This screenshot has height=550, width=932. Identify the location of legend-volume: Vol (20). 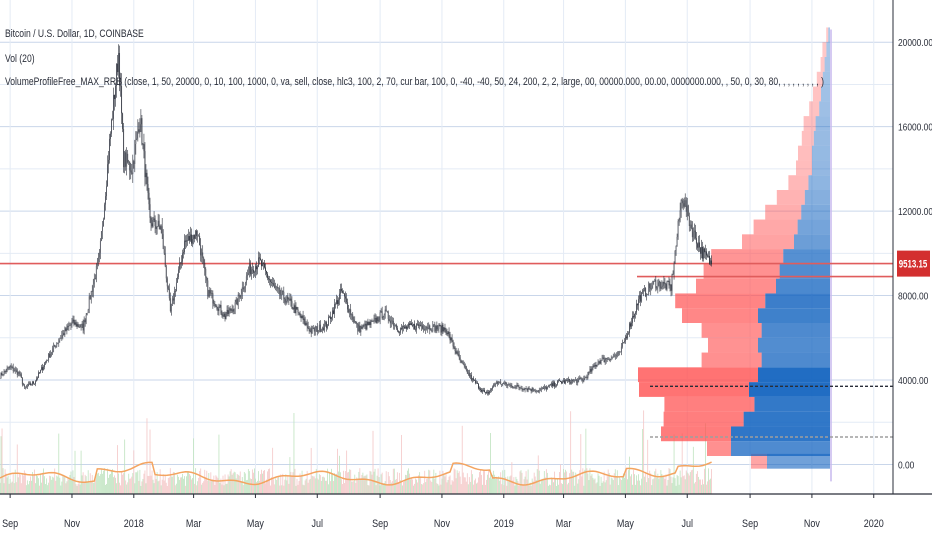
(20, 59).